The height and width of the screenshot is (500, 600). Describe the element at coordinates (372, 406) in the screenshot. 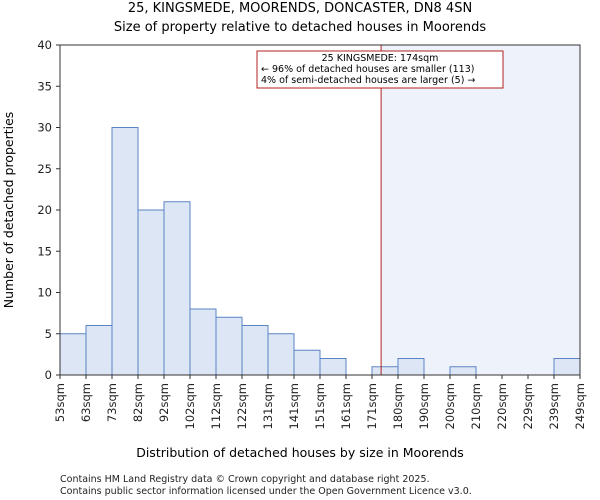

I see `x-tick-label: 171sqm` at that location.